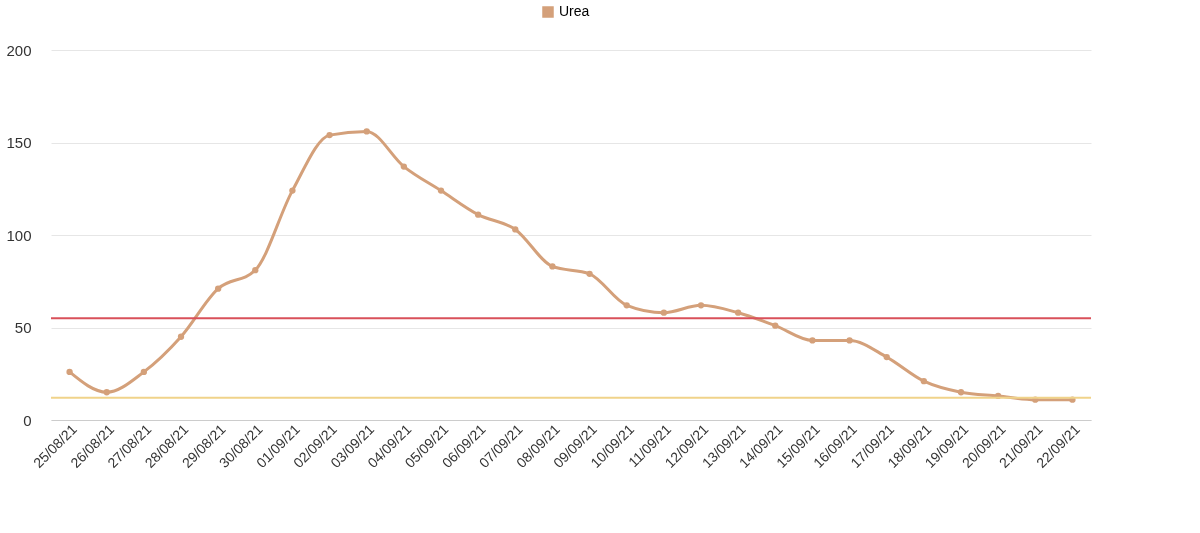 Image resolution: width=1200 pixels, height=533 pixels. I want to click on y-tick-label: 50, so click(23, 327).